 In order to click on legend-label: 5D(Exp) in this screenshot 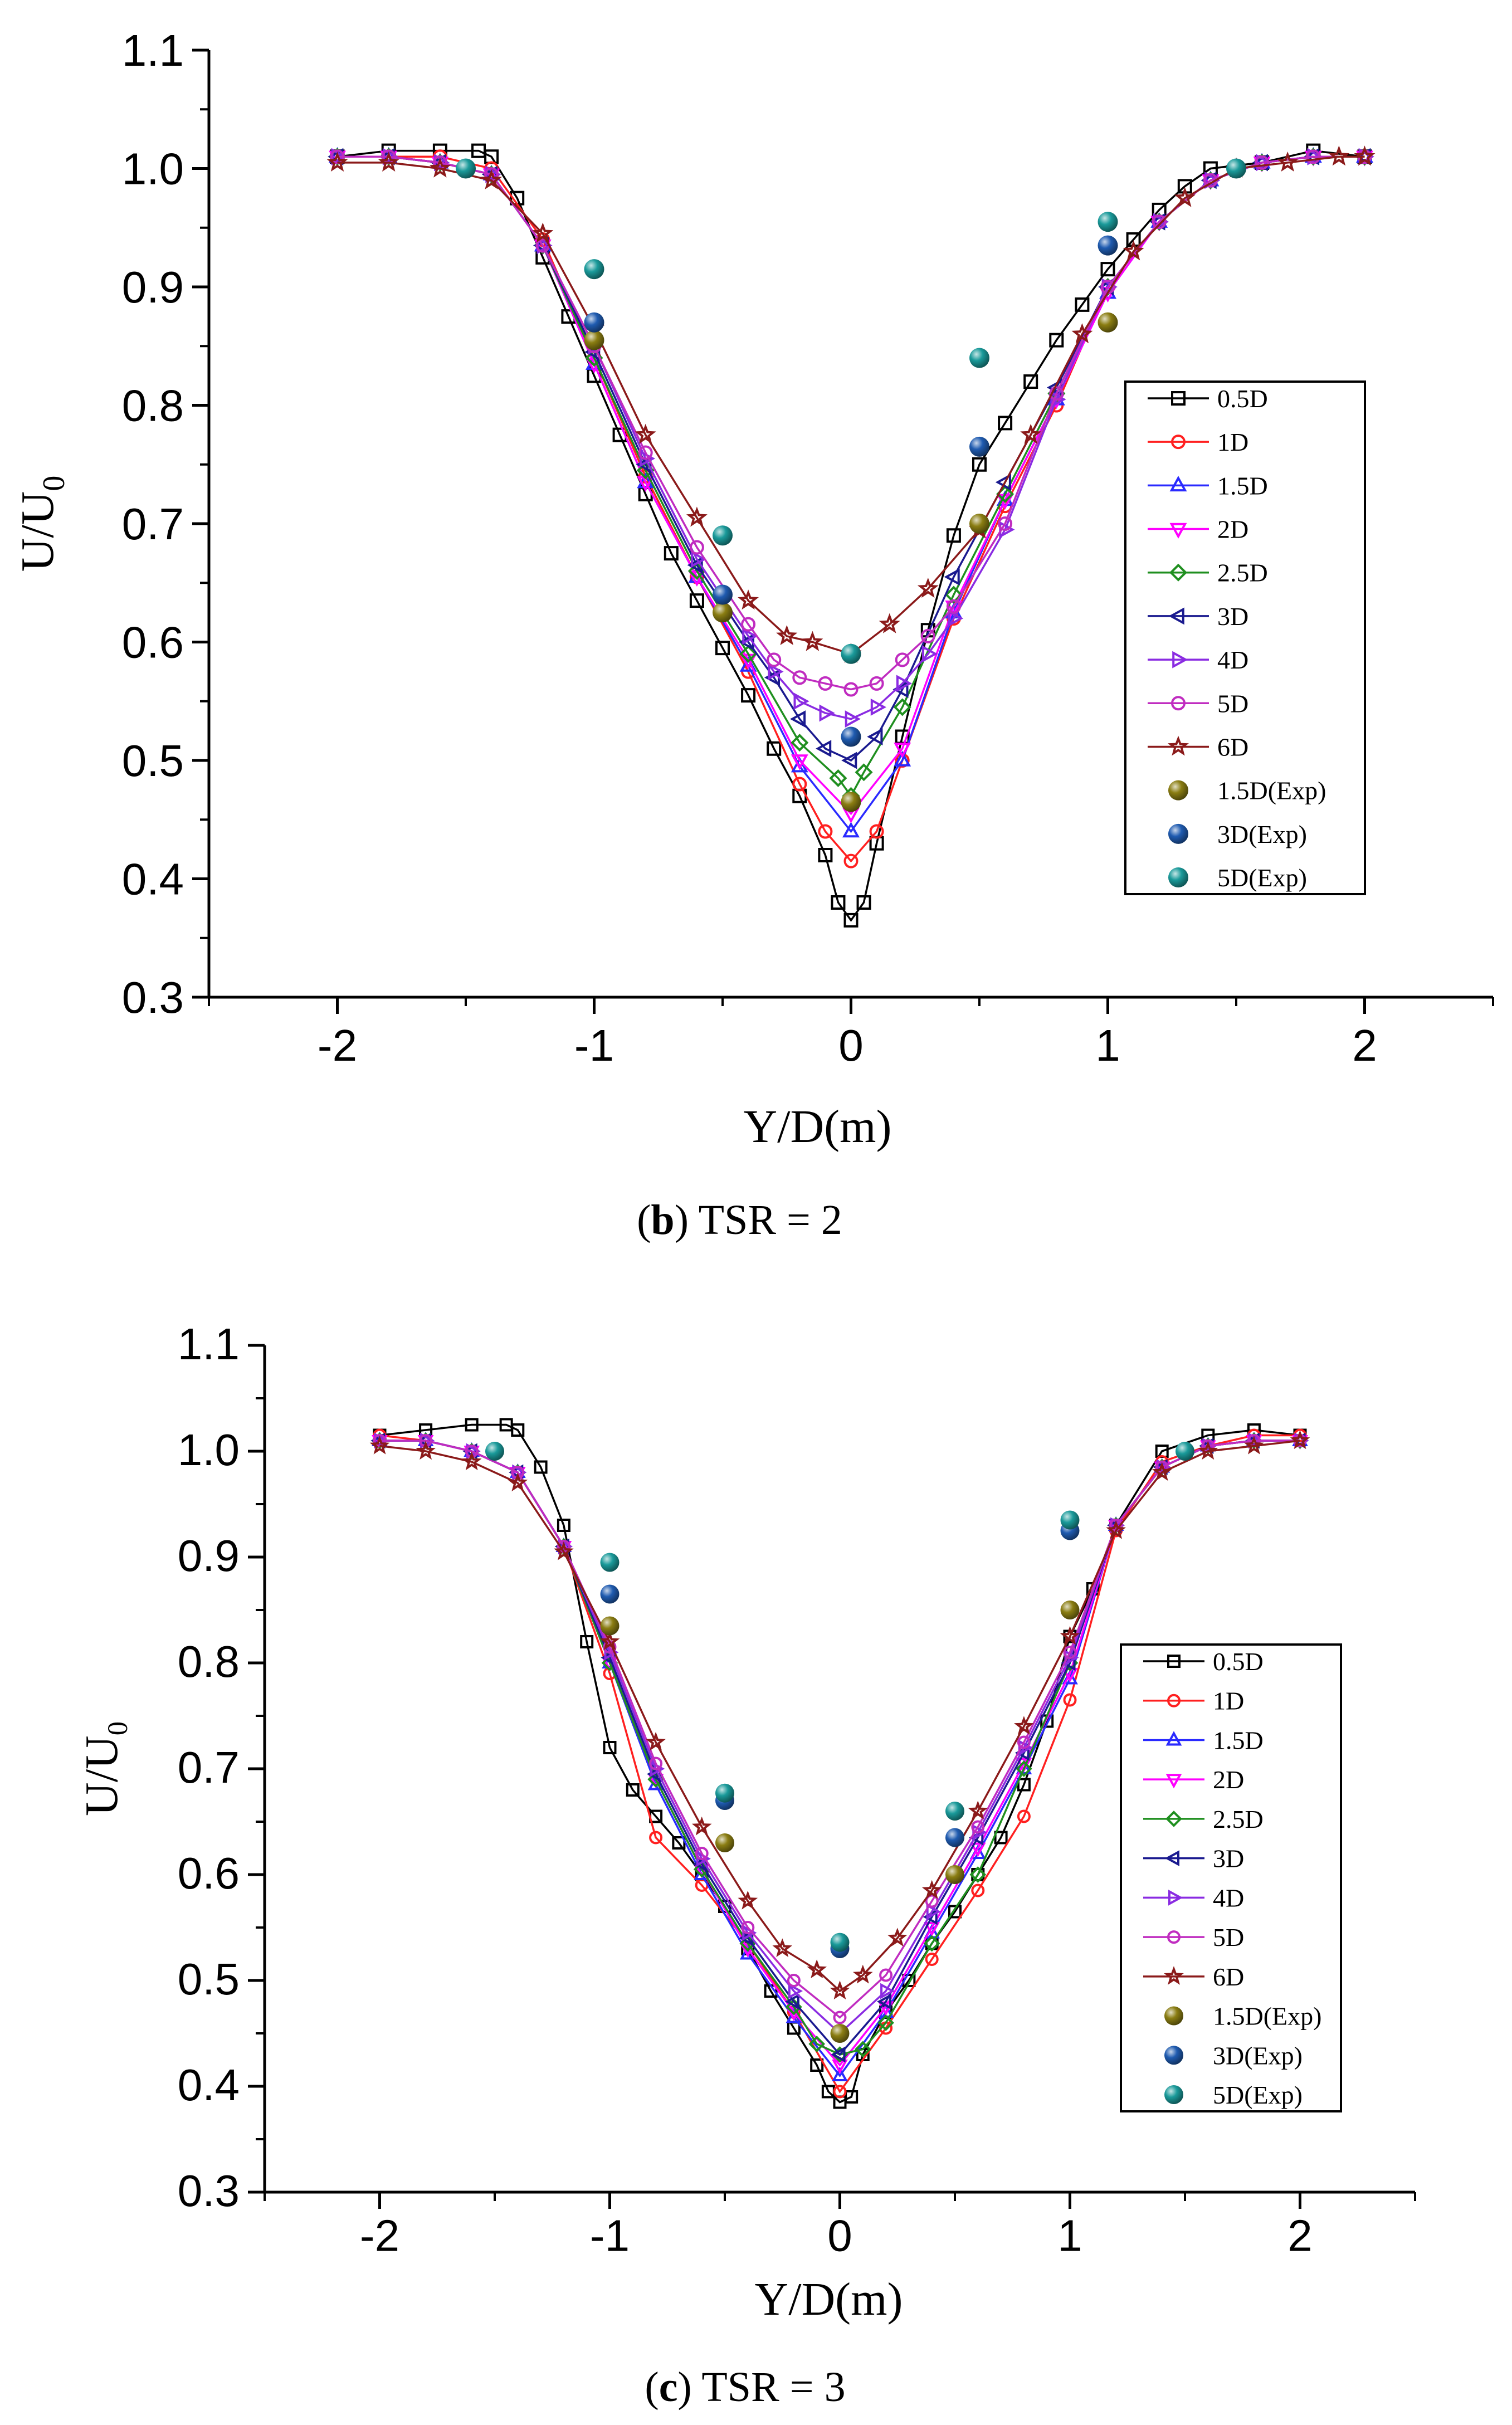, I will do `click(1258, 2095)`.